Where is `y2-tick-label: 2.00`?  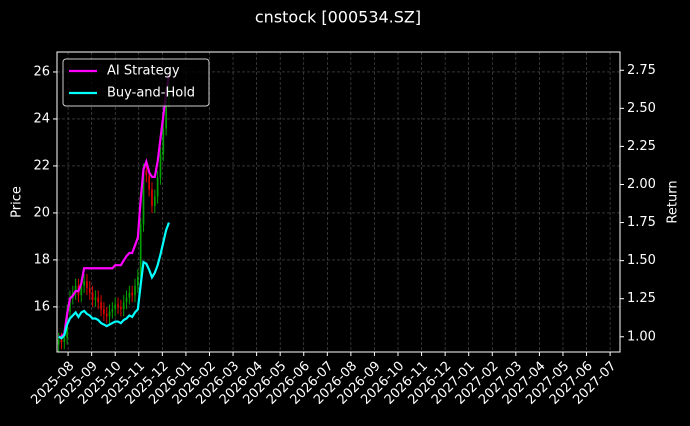
y2-tick-label: 2.00 is located at coordinates (641, 184).